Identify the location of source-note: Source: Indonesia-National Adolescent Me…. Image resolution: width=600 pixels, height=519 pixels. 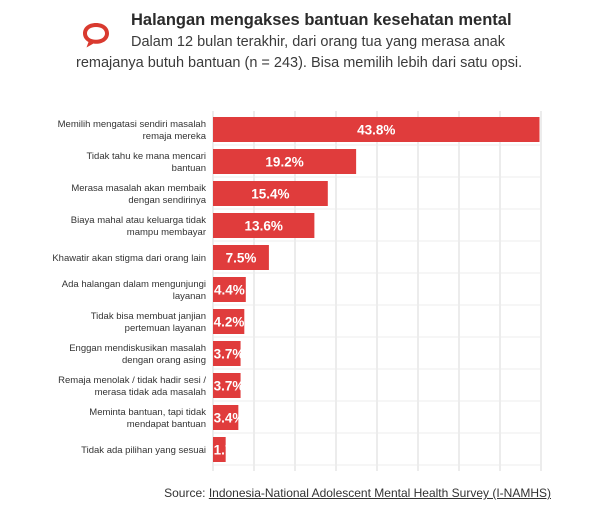
(275, 493).